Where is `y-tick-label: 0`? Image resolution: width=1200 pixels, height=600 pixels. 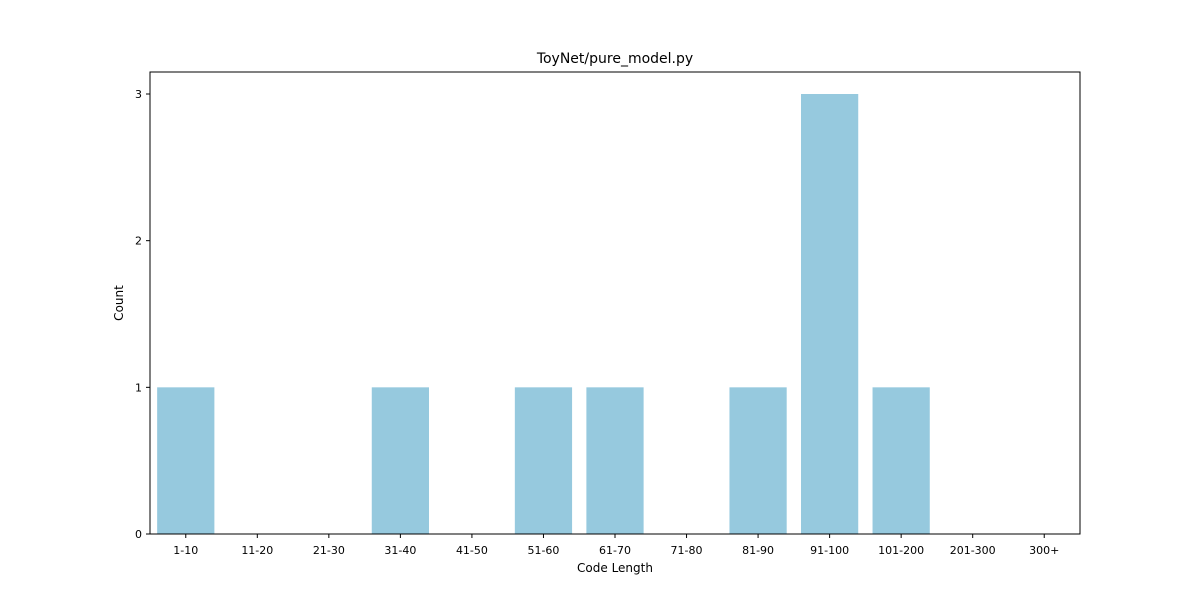
y-tick-label: 0 is located at coordinates (138, 534).